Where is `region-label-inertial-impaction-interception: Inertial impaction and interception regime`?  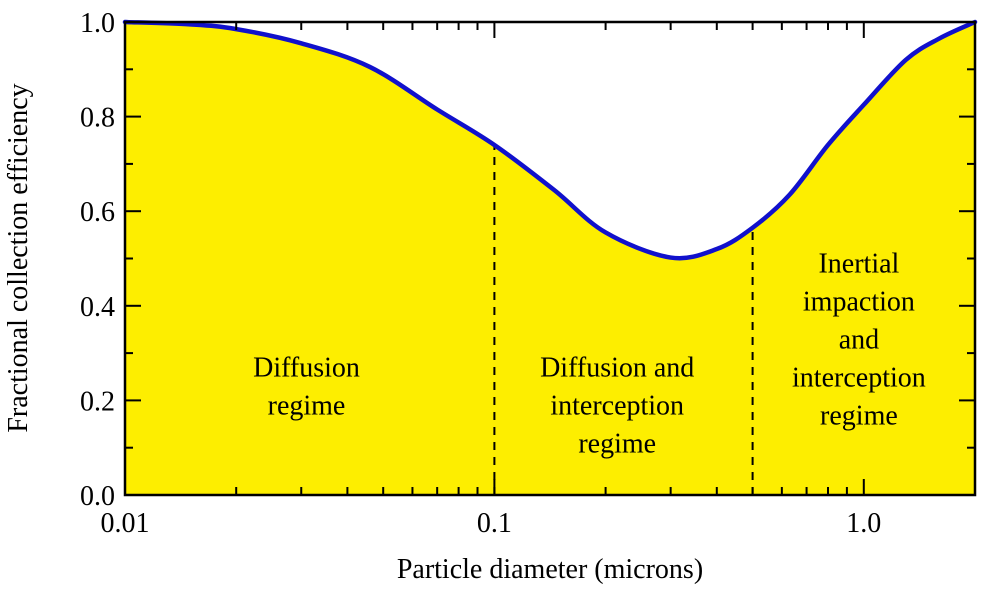 region-label-inertial-impaction-interception: Inertial impaction and interception regime is located at coordinates (859, 339).